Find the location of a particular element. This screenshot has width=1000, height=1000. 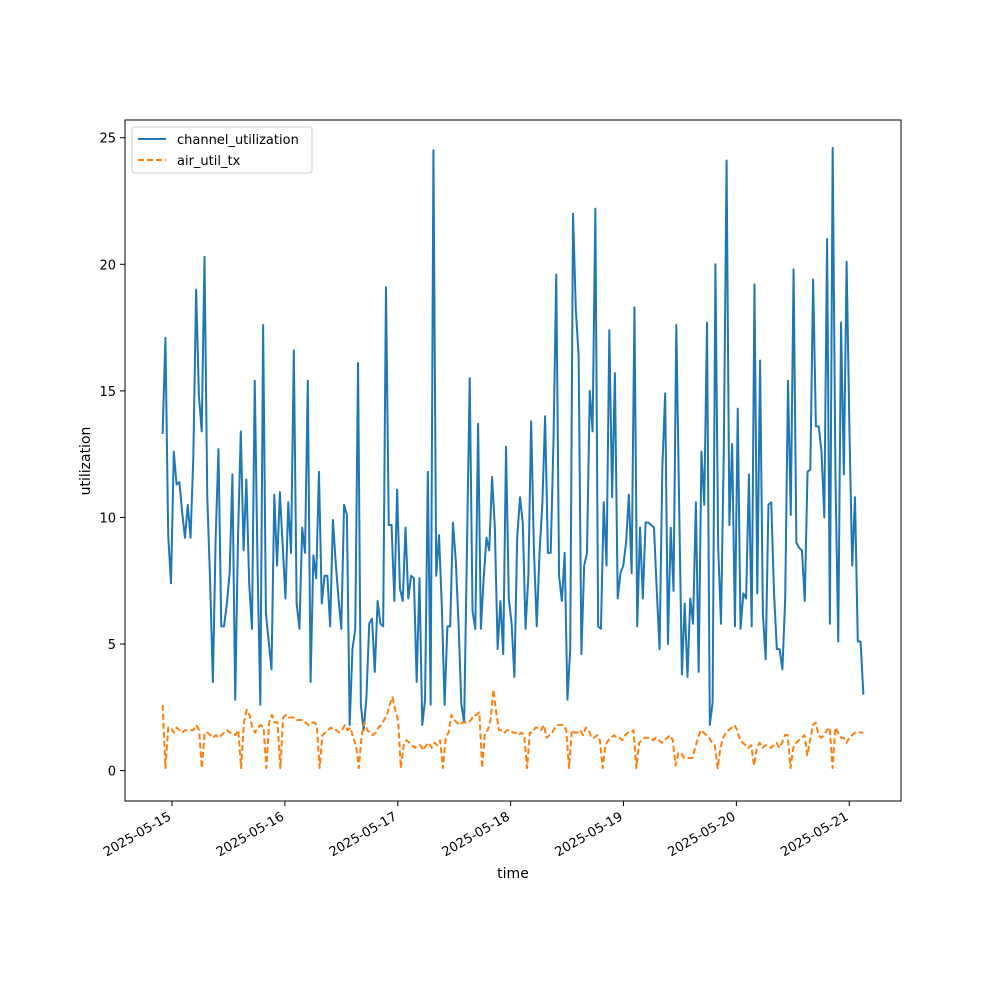

y-tick-label: 5 is located at coordinates (112, 645).